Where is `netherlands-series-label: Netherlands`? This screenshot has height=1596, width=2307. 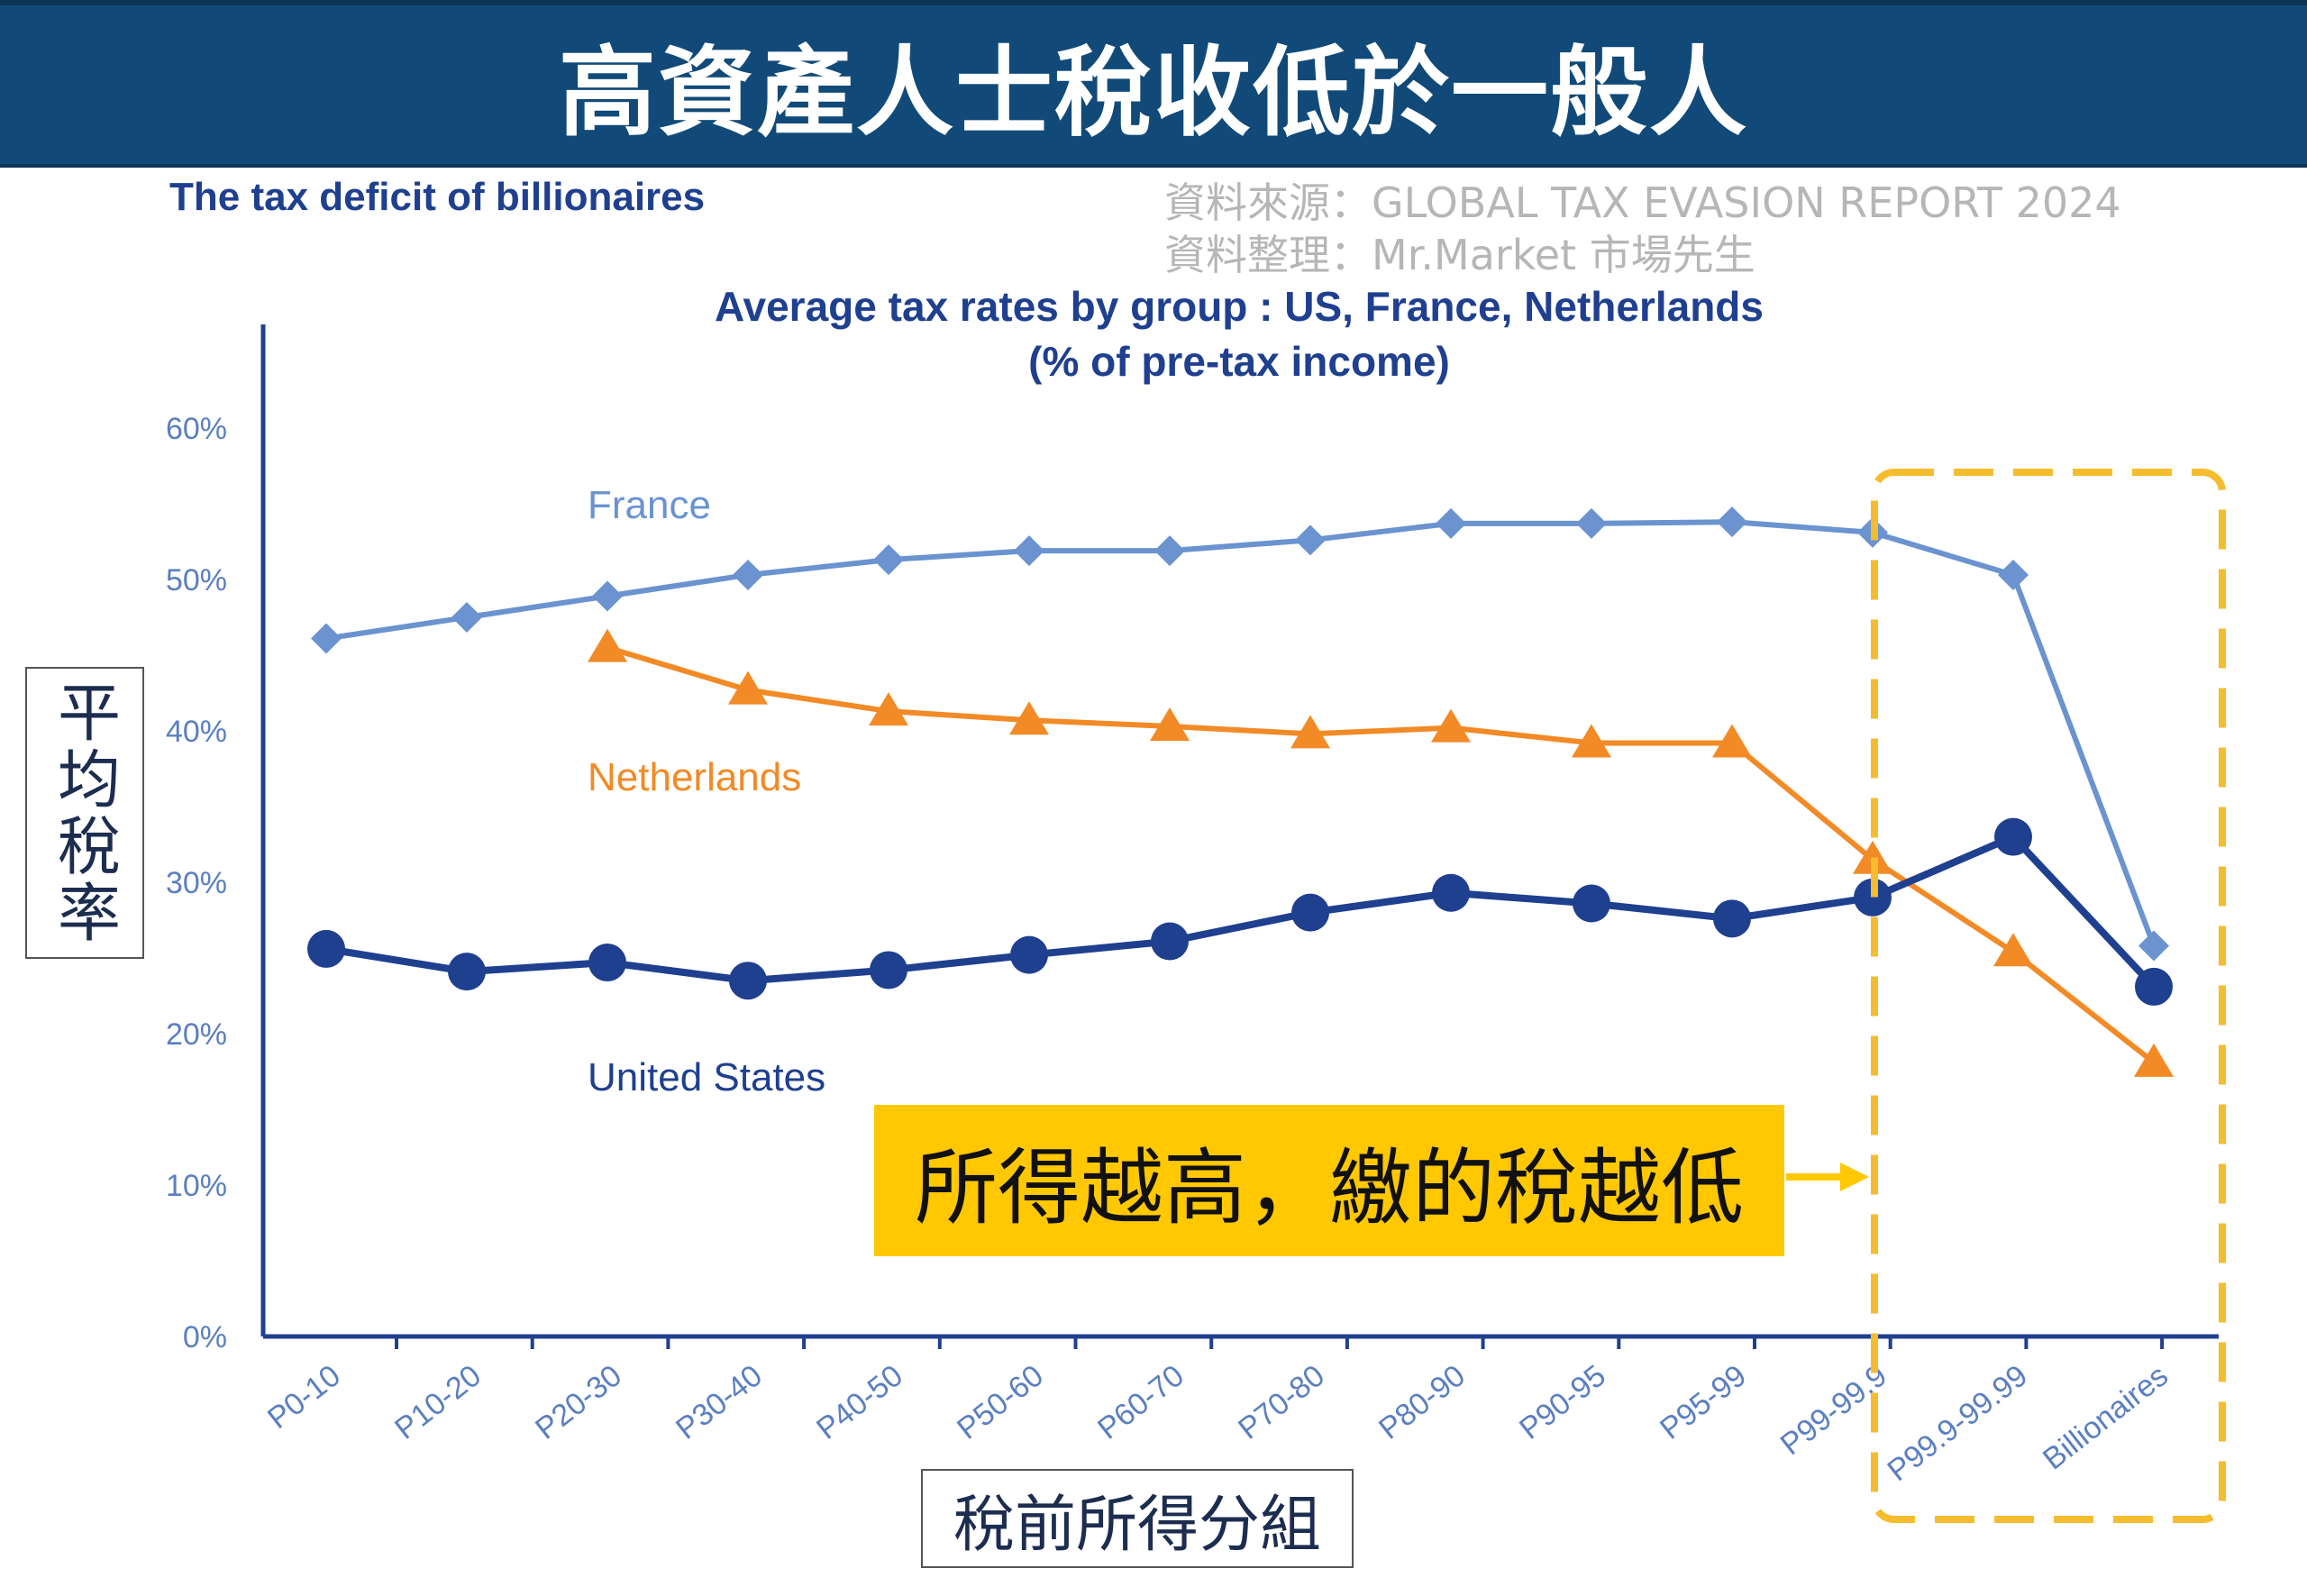 netherlands-series-label: Netherlands is located at coordinates (694, 777).